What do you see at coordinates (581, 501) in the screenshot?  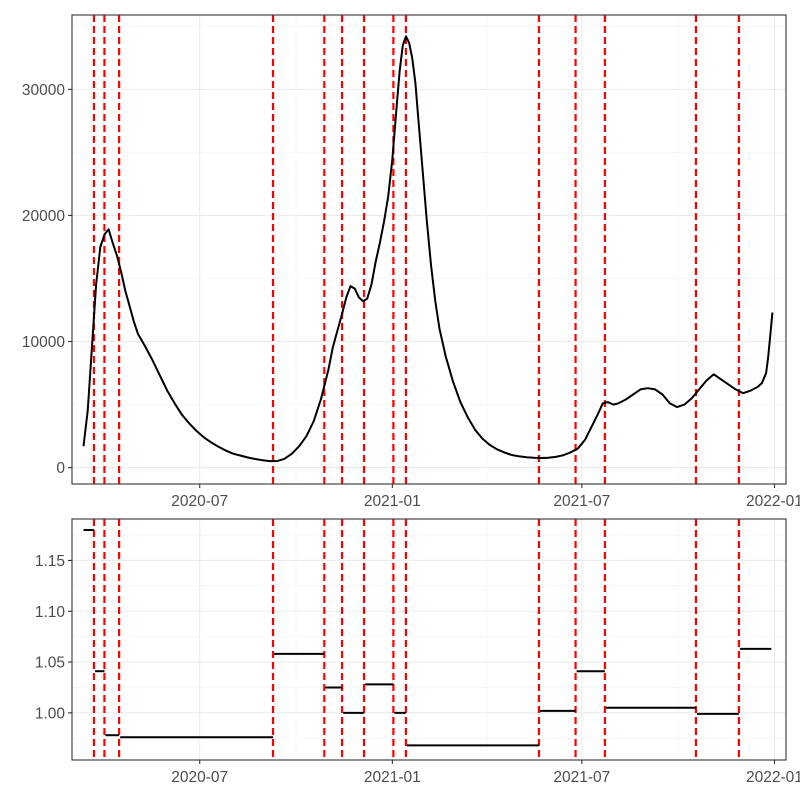 I see `cases-x-tick-label: 2021-07` at bounding box center [581, 501].